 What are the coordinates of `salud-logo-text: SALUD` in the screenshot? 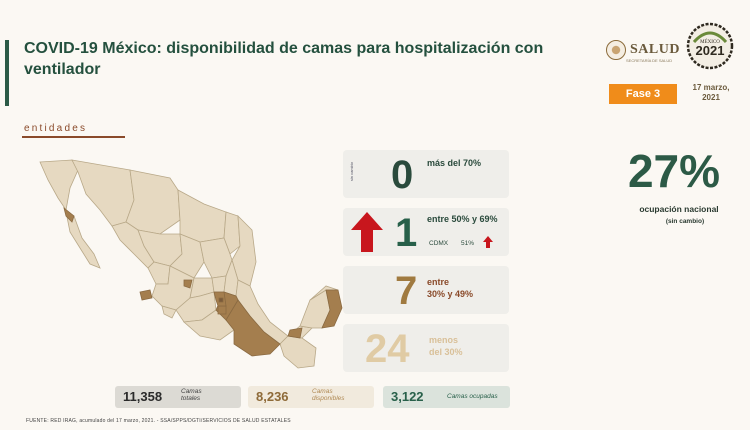 It's located at (655, 49).